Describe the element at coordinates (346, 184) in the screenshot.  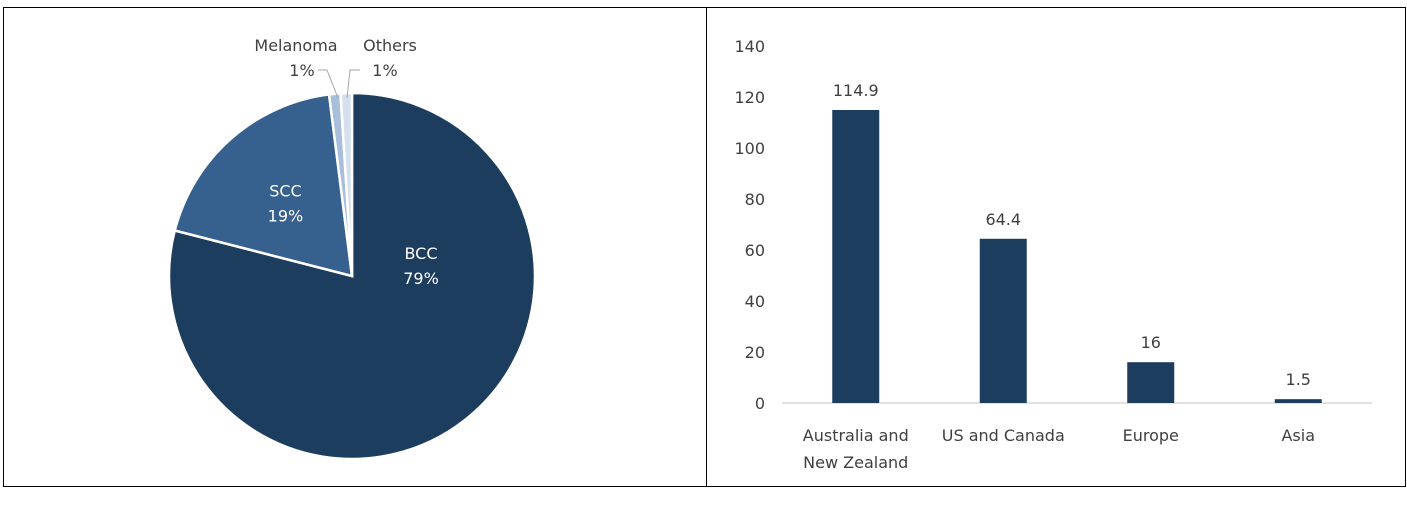
I see `pie-slice-others` at that location.